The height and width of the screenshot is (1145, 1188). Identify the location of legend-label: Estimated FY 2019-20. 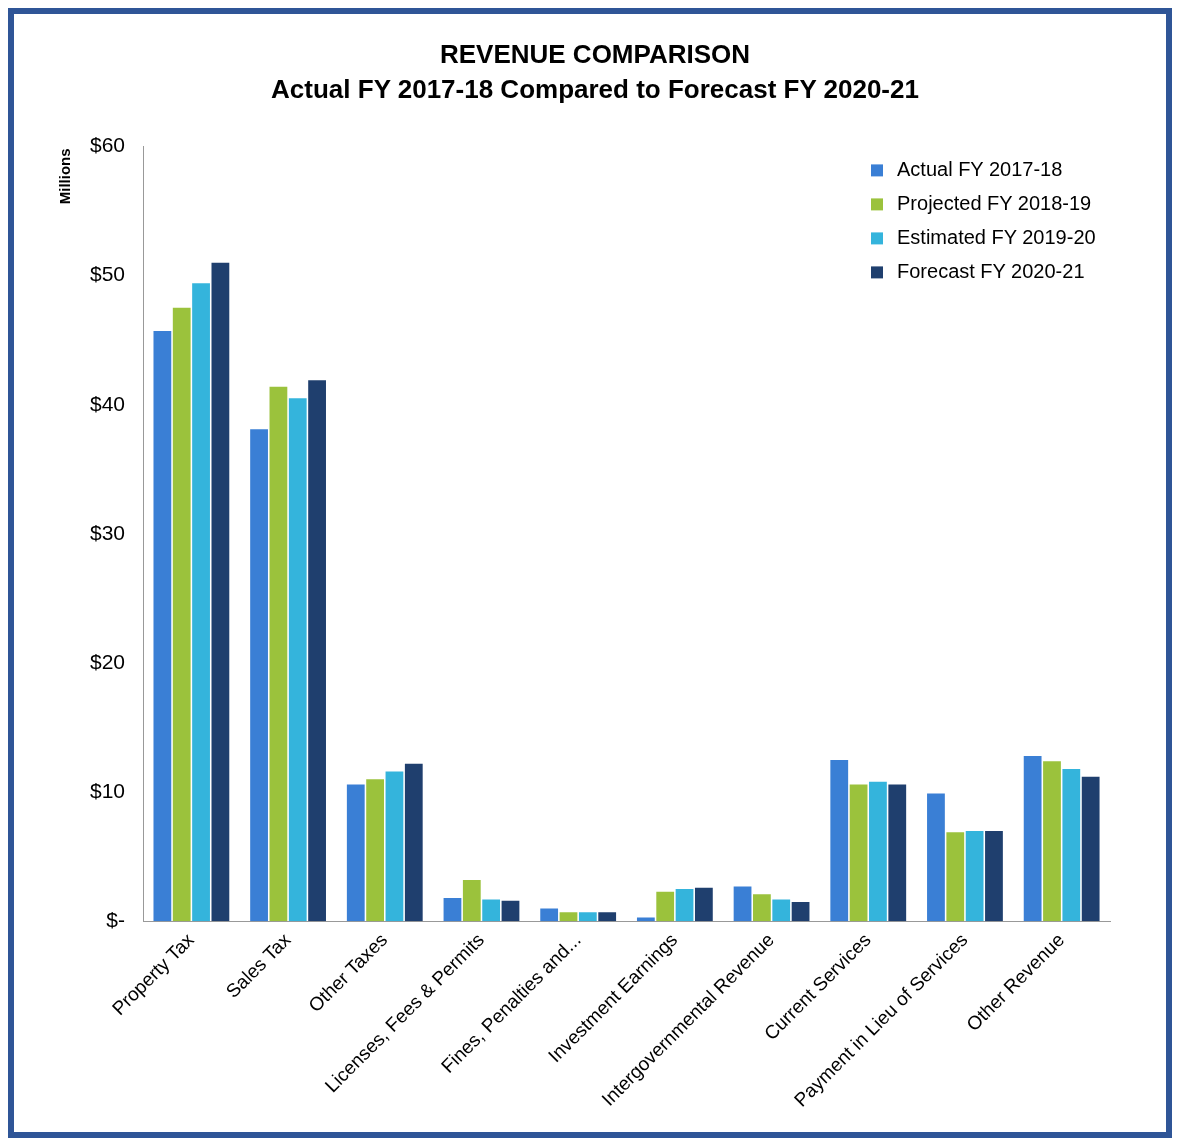
(996, 236).